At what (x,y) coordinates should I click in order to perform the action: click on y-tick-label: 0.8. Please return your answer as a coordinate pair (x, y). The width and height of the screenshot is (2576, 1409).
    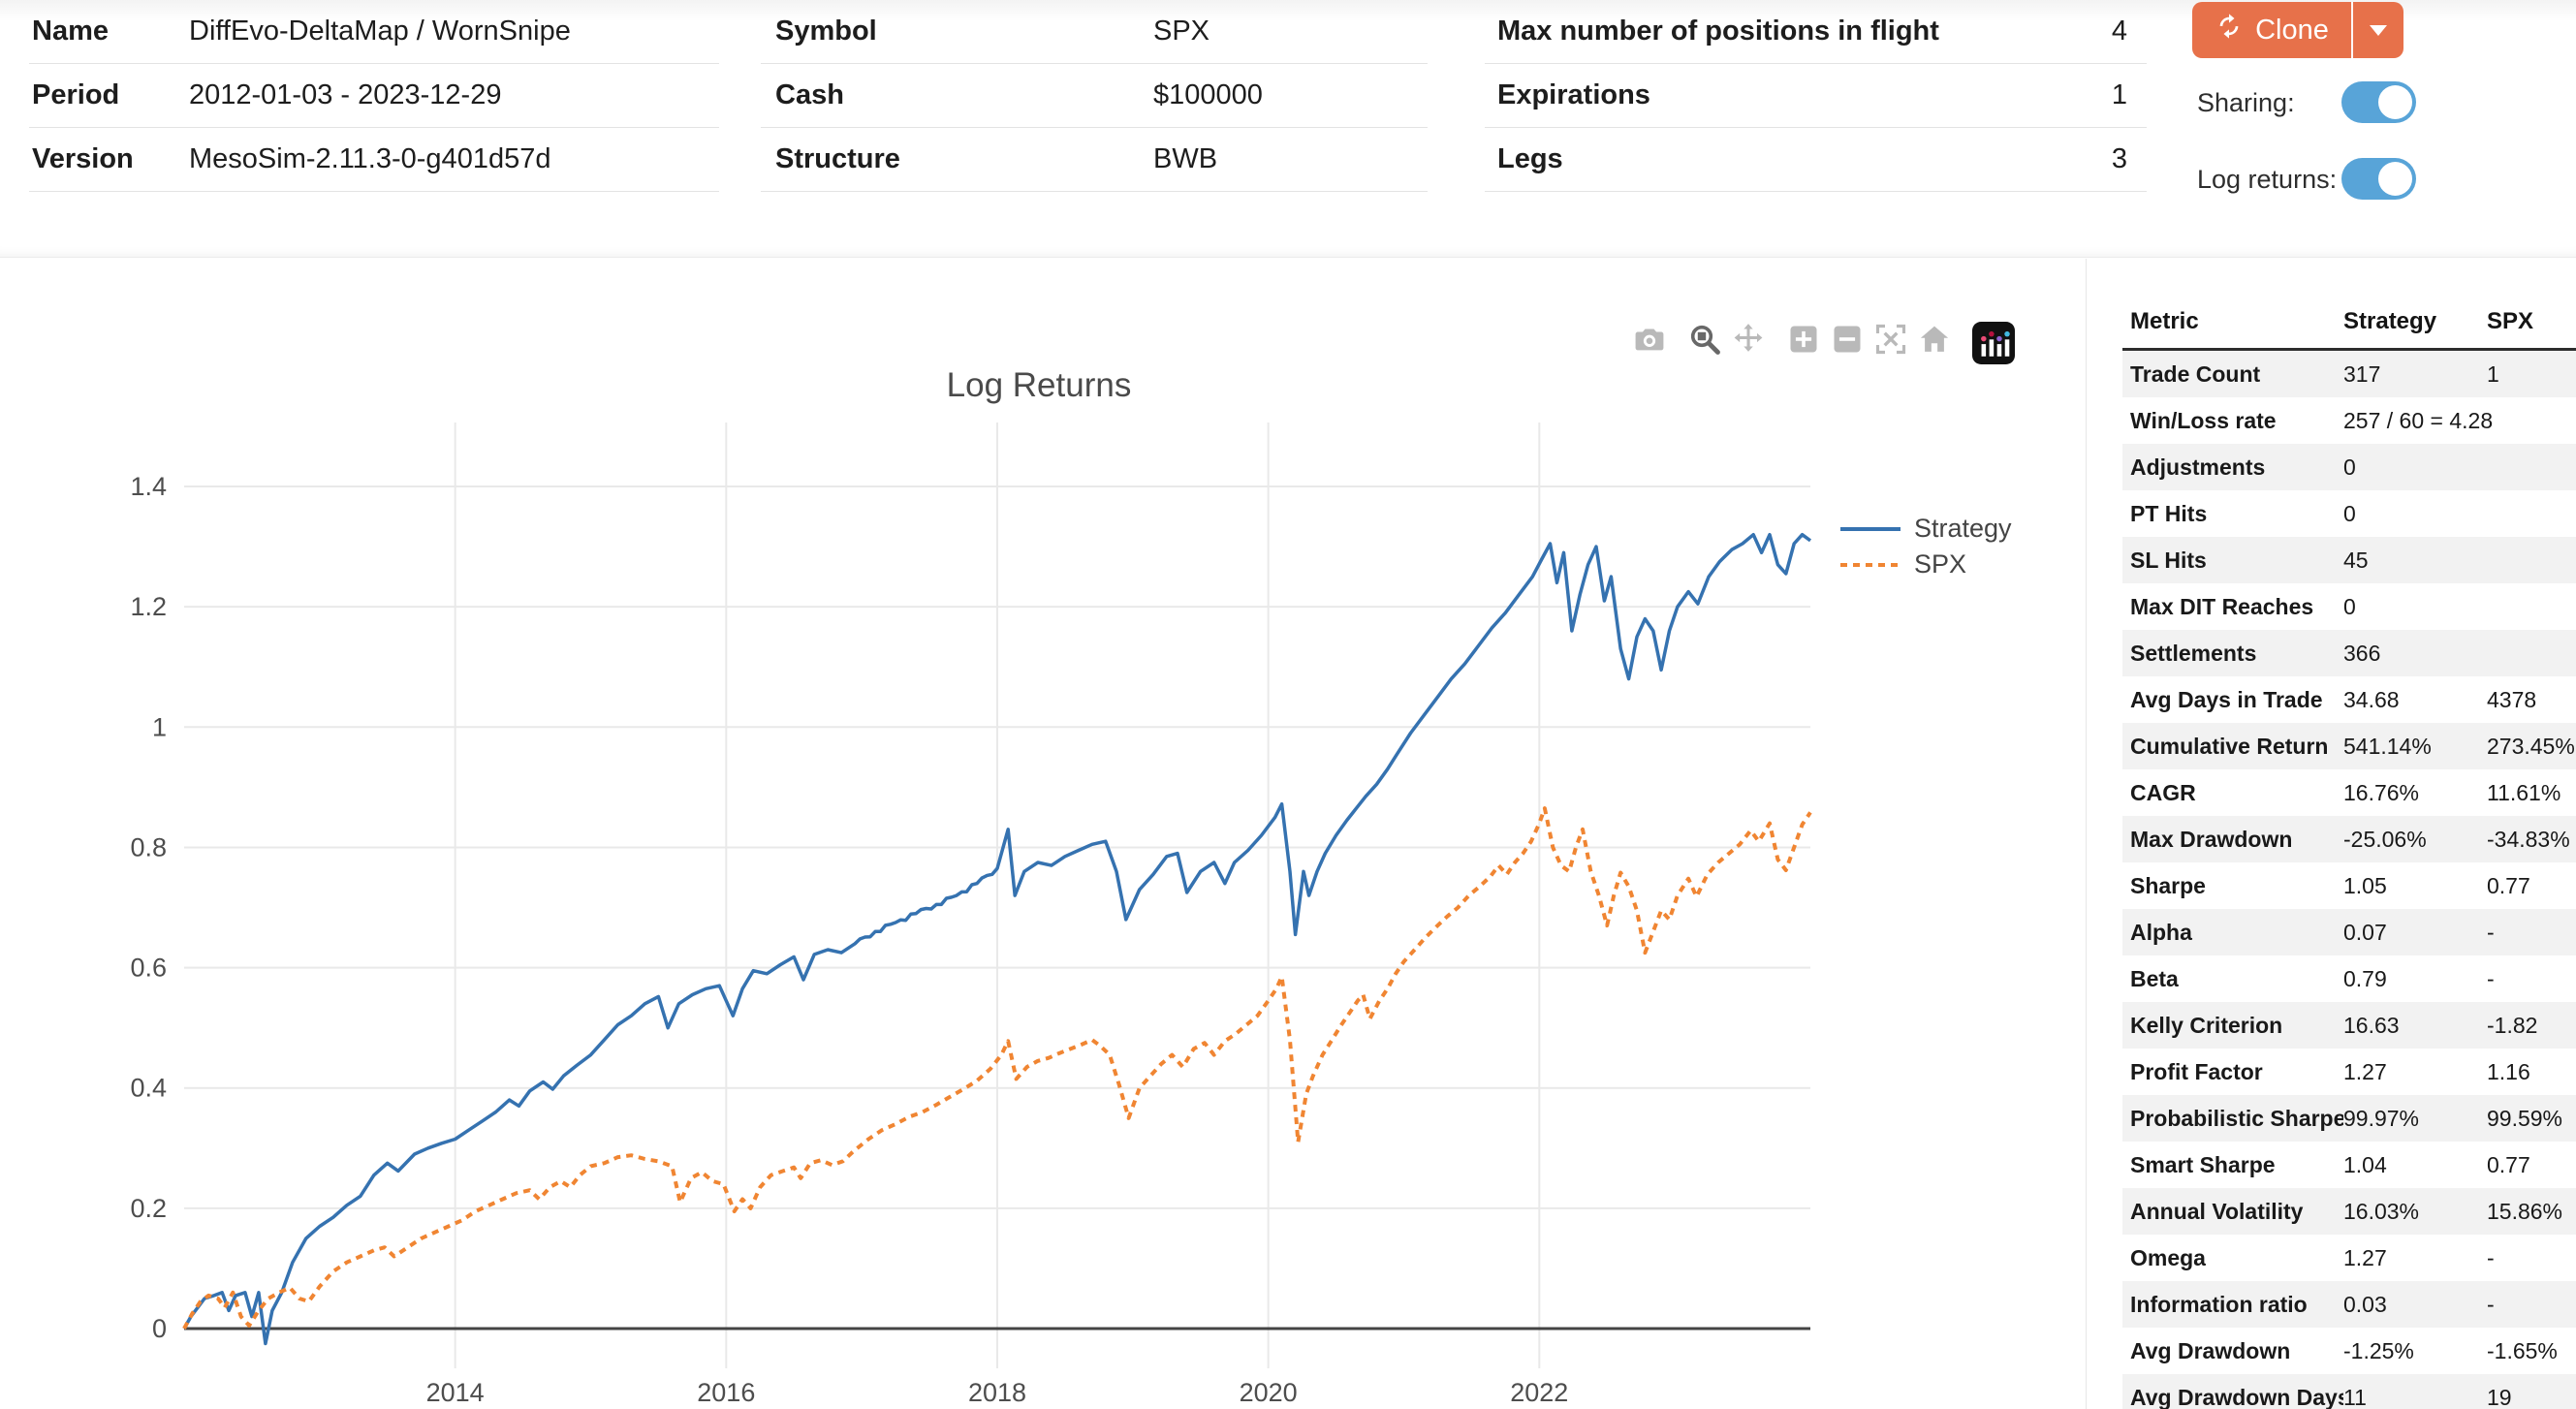
    Looking at the image, I should click on (148, 847).